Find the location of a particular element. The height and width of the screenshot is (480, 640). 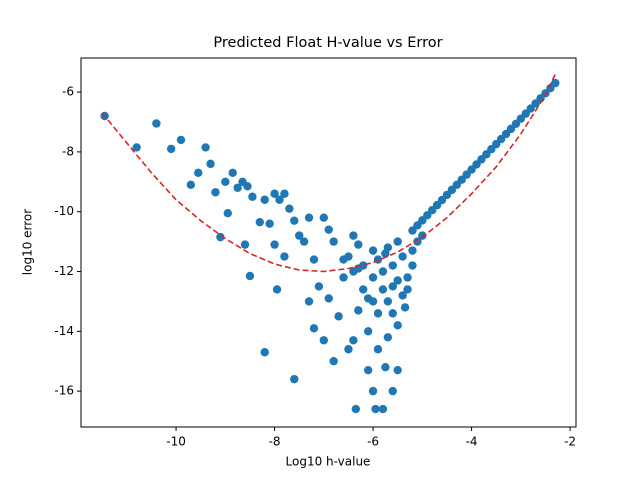

x-tick-label: -8 is located at coordinates (275, 442).